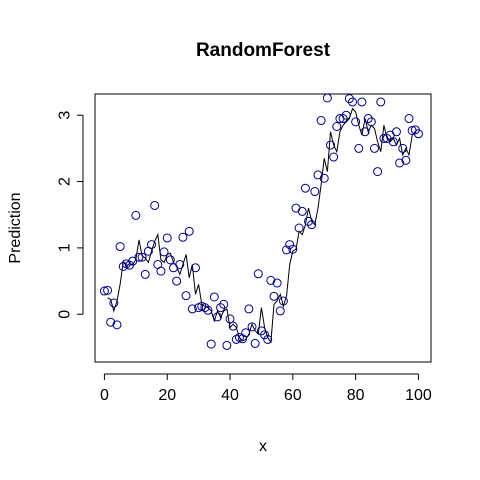 This screenshot has height=480, width=480. What do you see at coordinates (15, 227) in the screenshot?
I see `y-axis-label: Prediction` at bounding box center [15, 227].